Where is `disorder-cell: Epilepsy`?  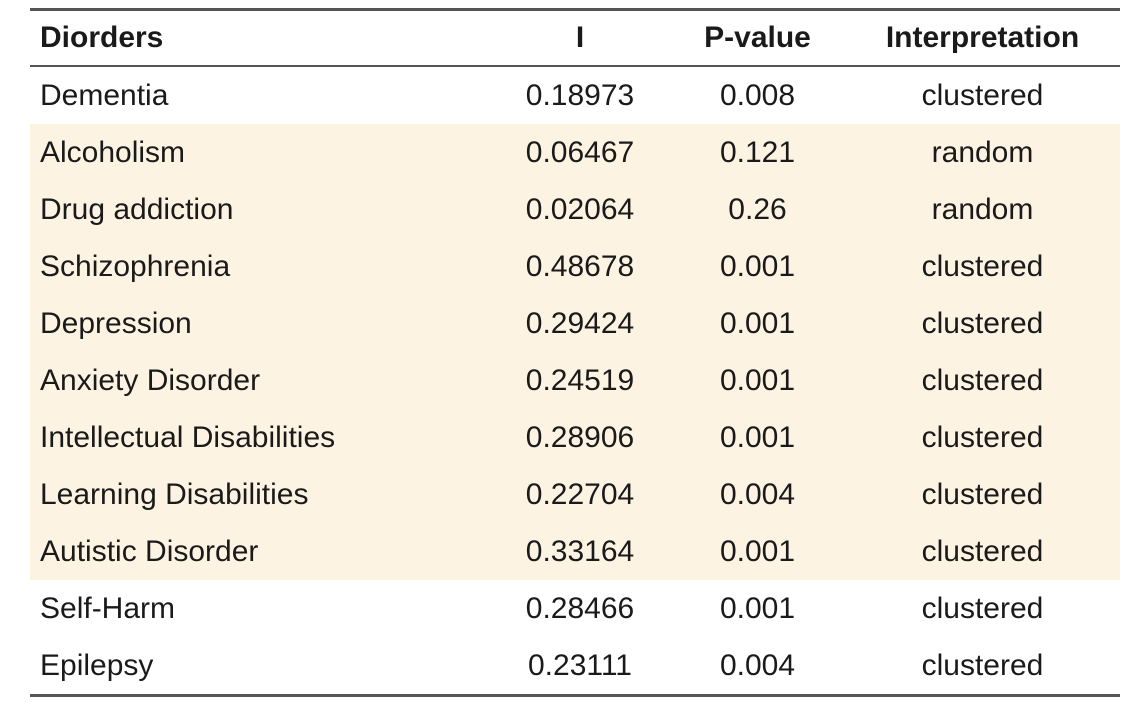 disorder-cell: Epilepsy is located at coordinates (260, 667).